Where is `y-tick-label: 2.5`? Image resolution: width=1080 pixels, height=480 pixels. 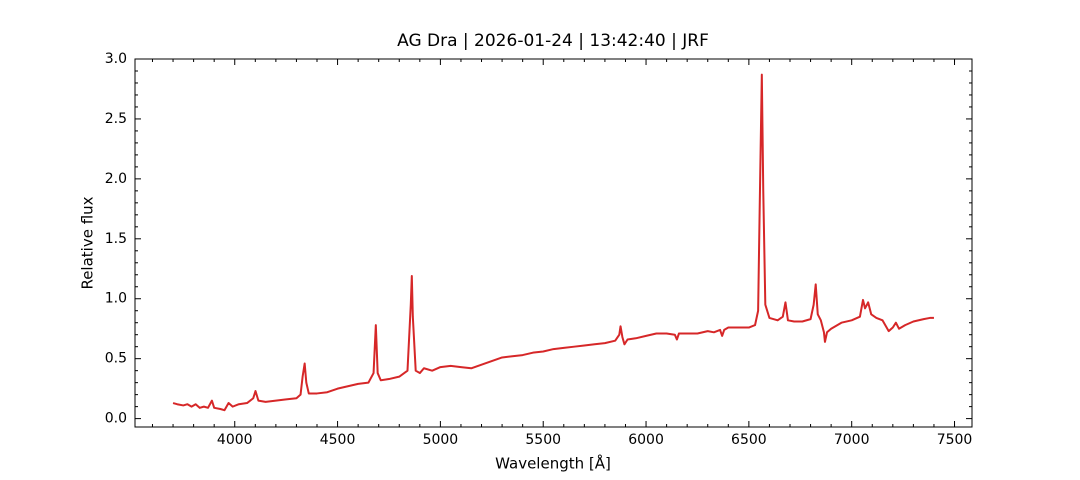
y-tick-label: 2.5 is located at coordinates (116, 119).